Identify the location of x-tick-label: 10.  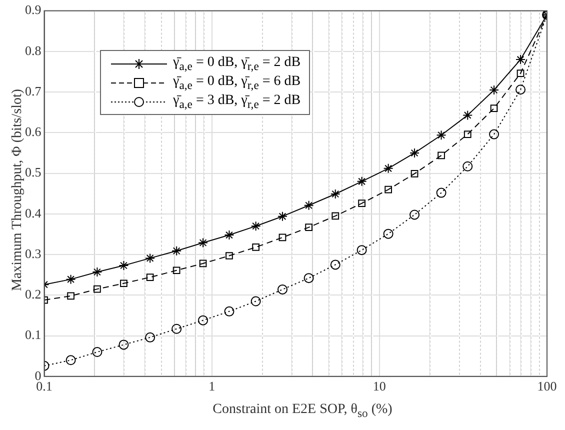
(379, 386).